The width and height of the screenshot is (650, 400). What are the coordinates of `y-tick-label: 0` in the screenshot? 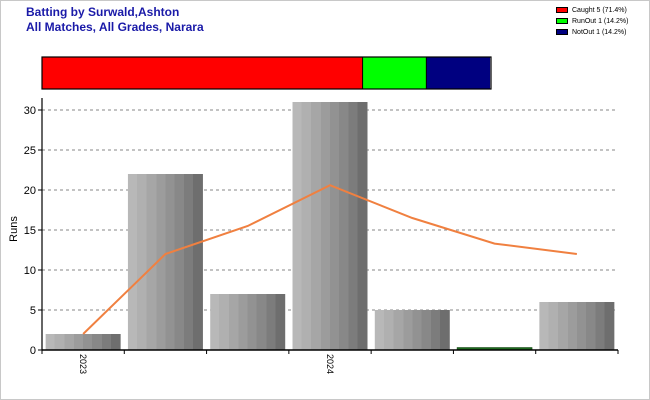 It's located at (33, 351).